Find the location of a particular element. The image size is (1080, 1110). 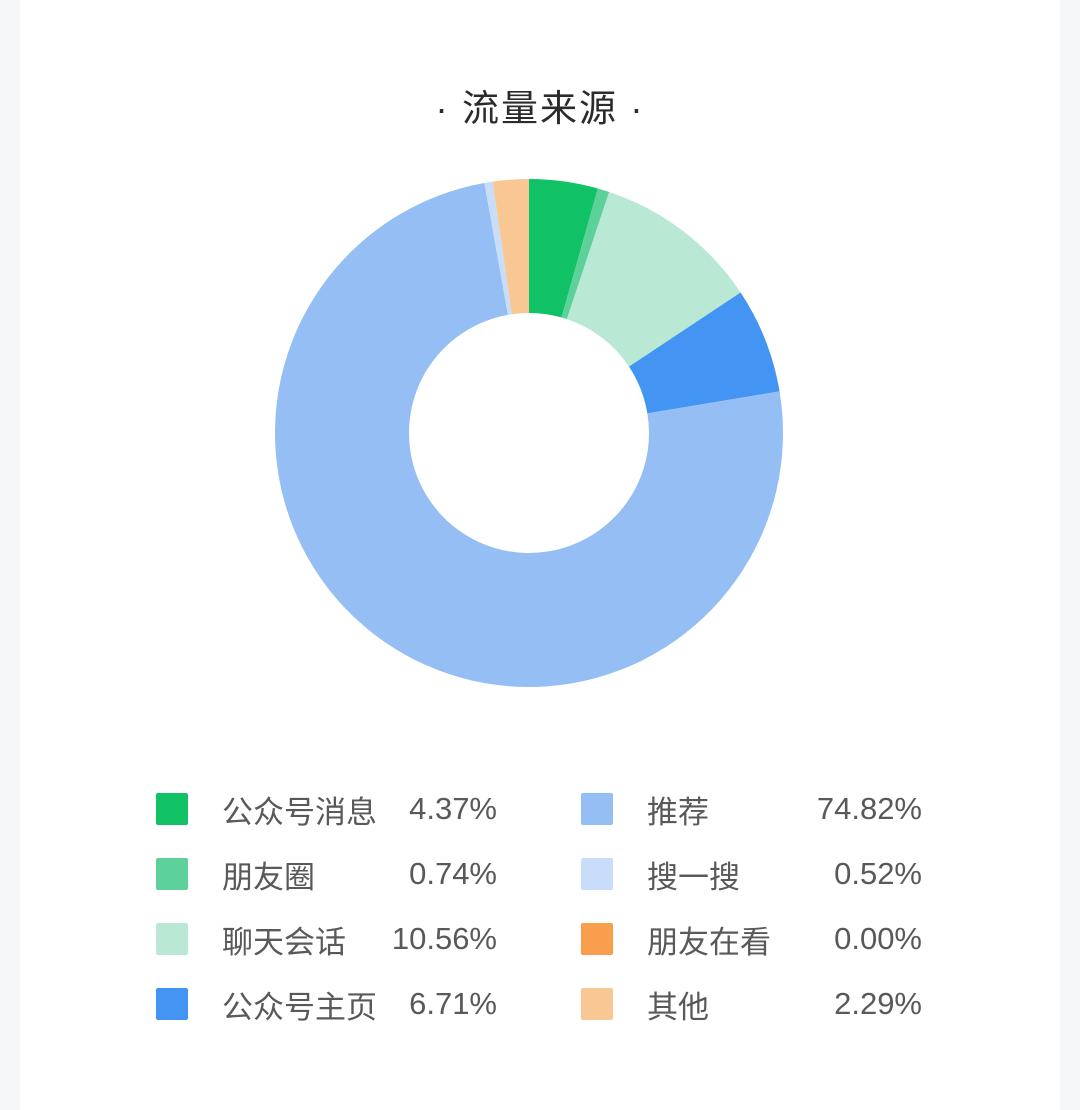

legend-item: 搜一搜 0.52% is located at coordinates (751, 875).